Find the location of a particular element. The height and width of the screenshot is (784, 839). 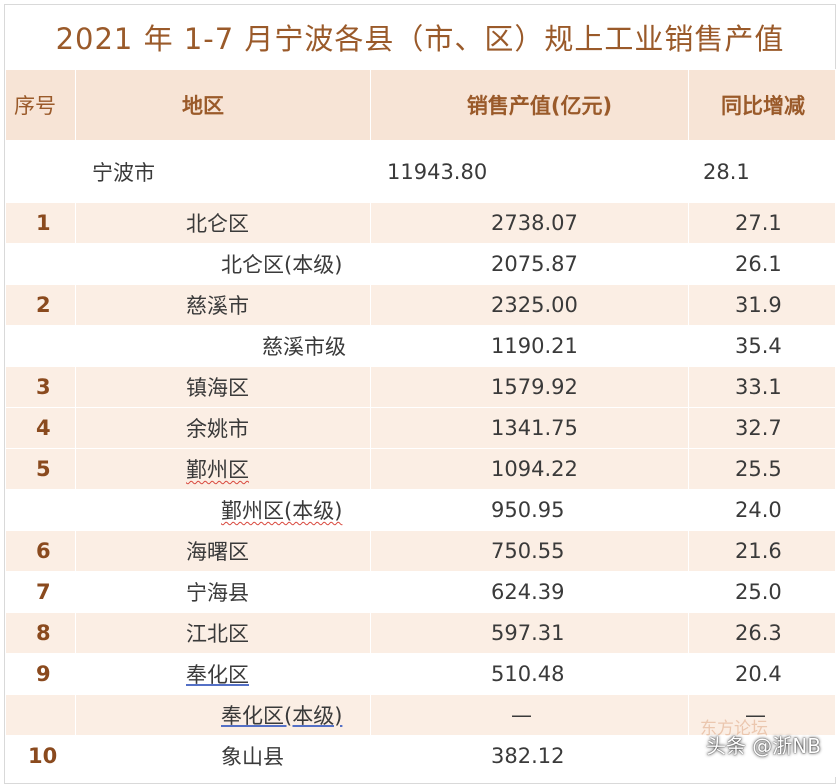

row-yoy is located at coordinates (762, 756).